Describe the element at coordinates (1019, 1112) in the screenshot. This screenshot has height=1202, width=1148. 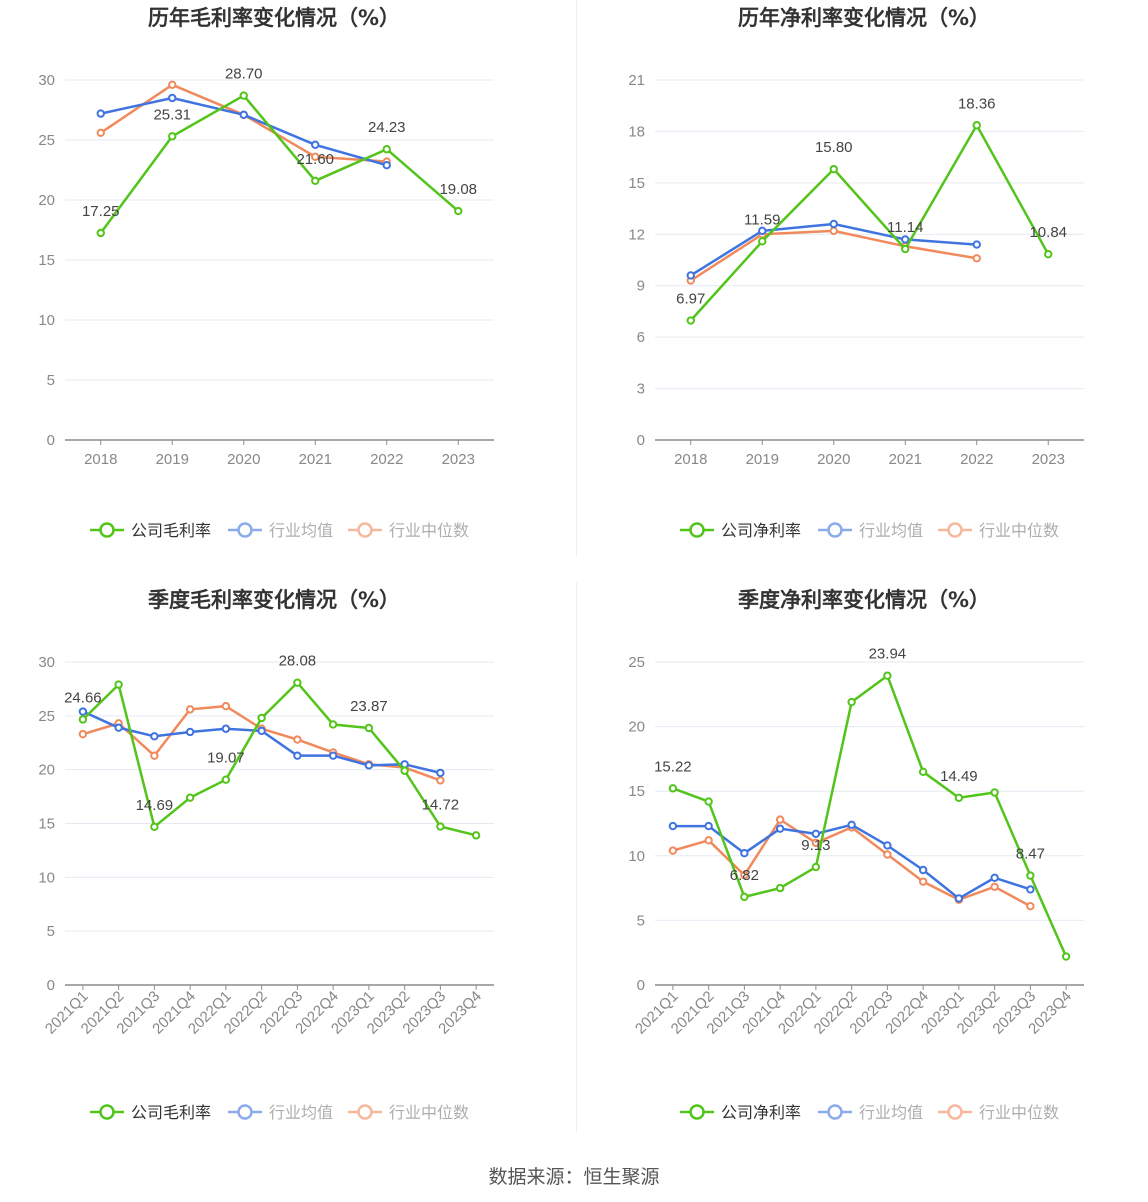
I see `legend-label: 行业中位数` at that location.